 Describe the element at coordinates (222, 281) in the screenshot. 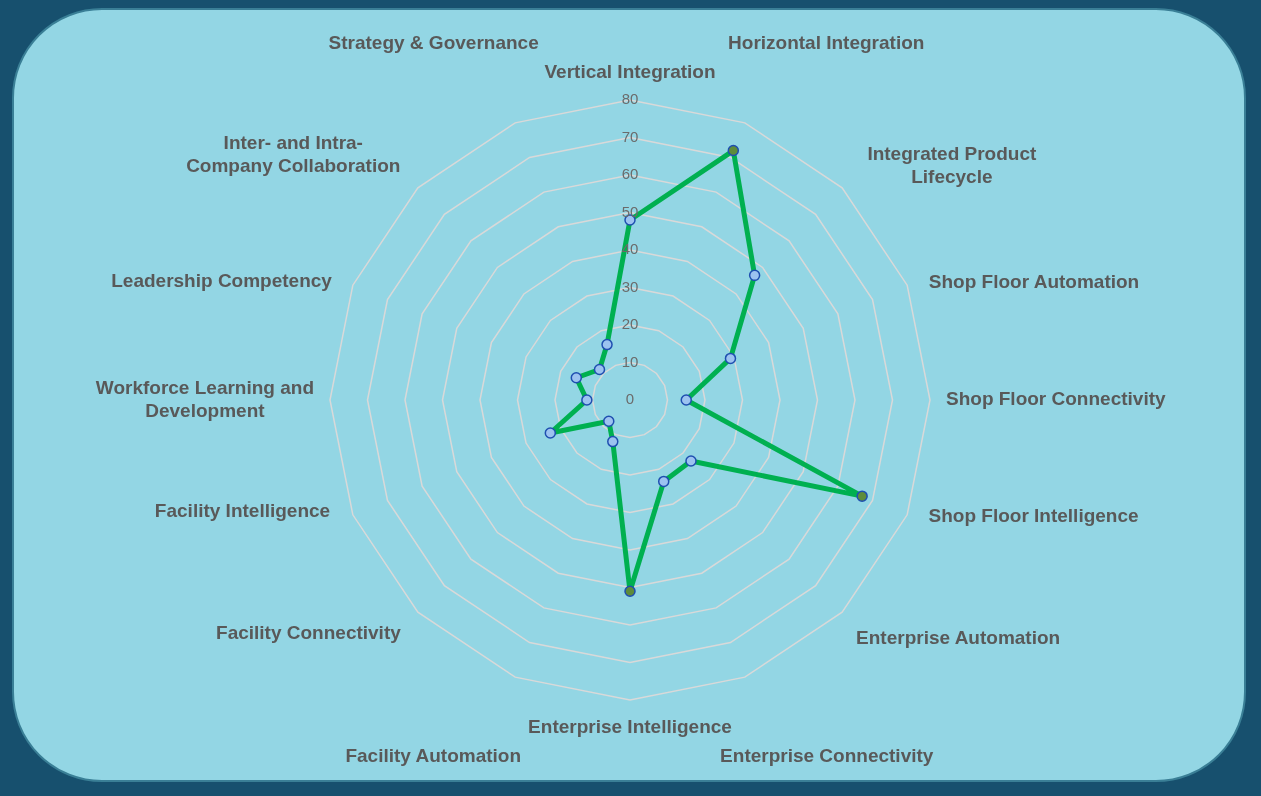

I see `spoke-label: Leadership Competency` at that location.